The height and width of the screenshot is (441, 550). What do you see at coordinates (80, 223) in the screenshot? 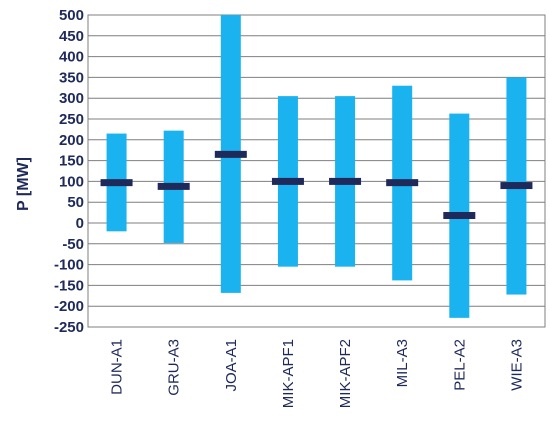
I see `y-tick-label: 0` at bounding box center [80, 223].